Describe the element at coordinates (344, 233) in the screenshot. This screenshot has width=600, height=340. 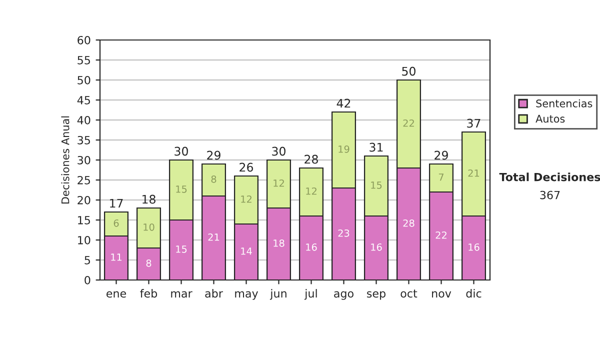
I see `data-label: 23` at that location.